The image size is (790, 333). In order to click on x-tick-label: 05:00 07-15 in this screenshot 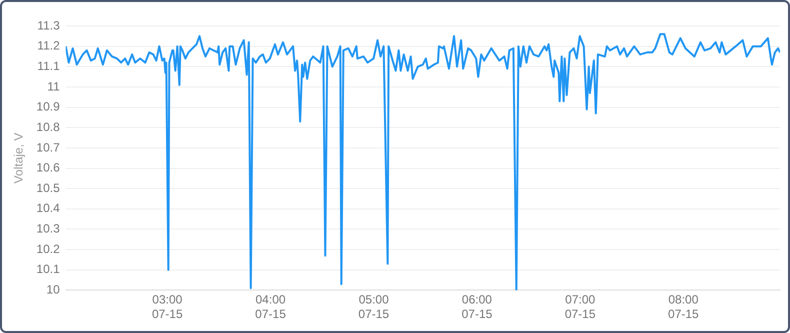, I will do `click(374, 307)`.